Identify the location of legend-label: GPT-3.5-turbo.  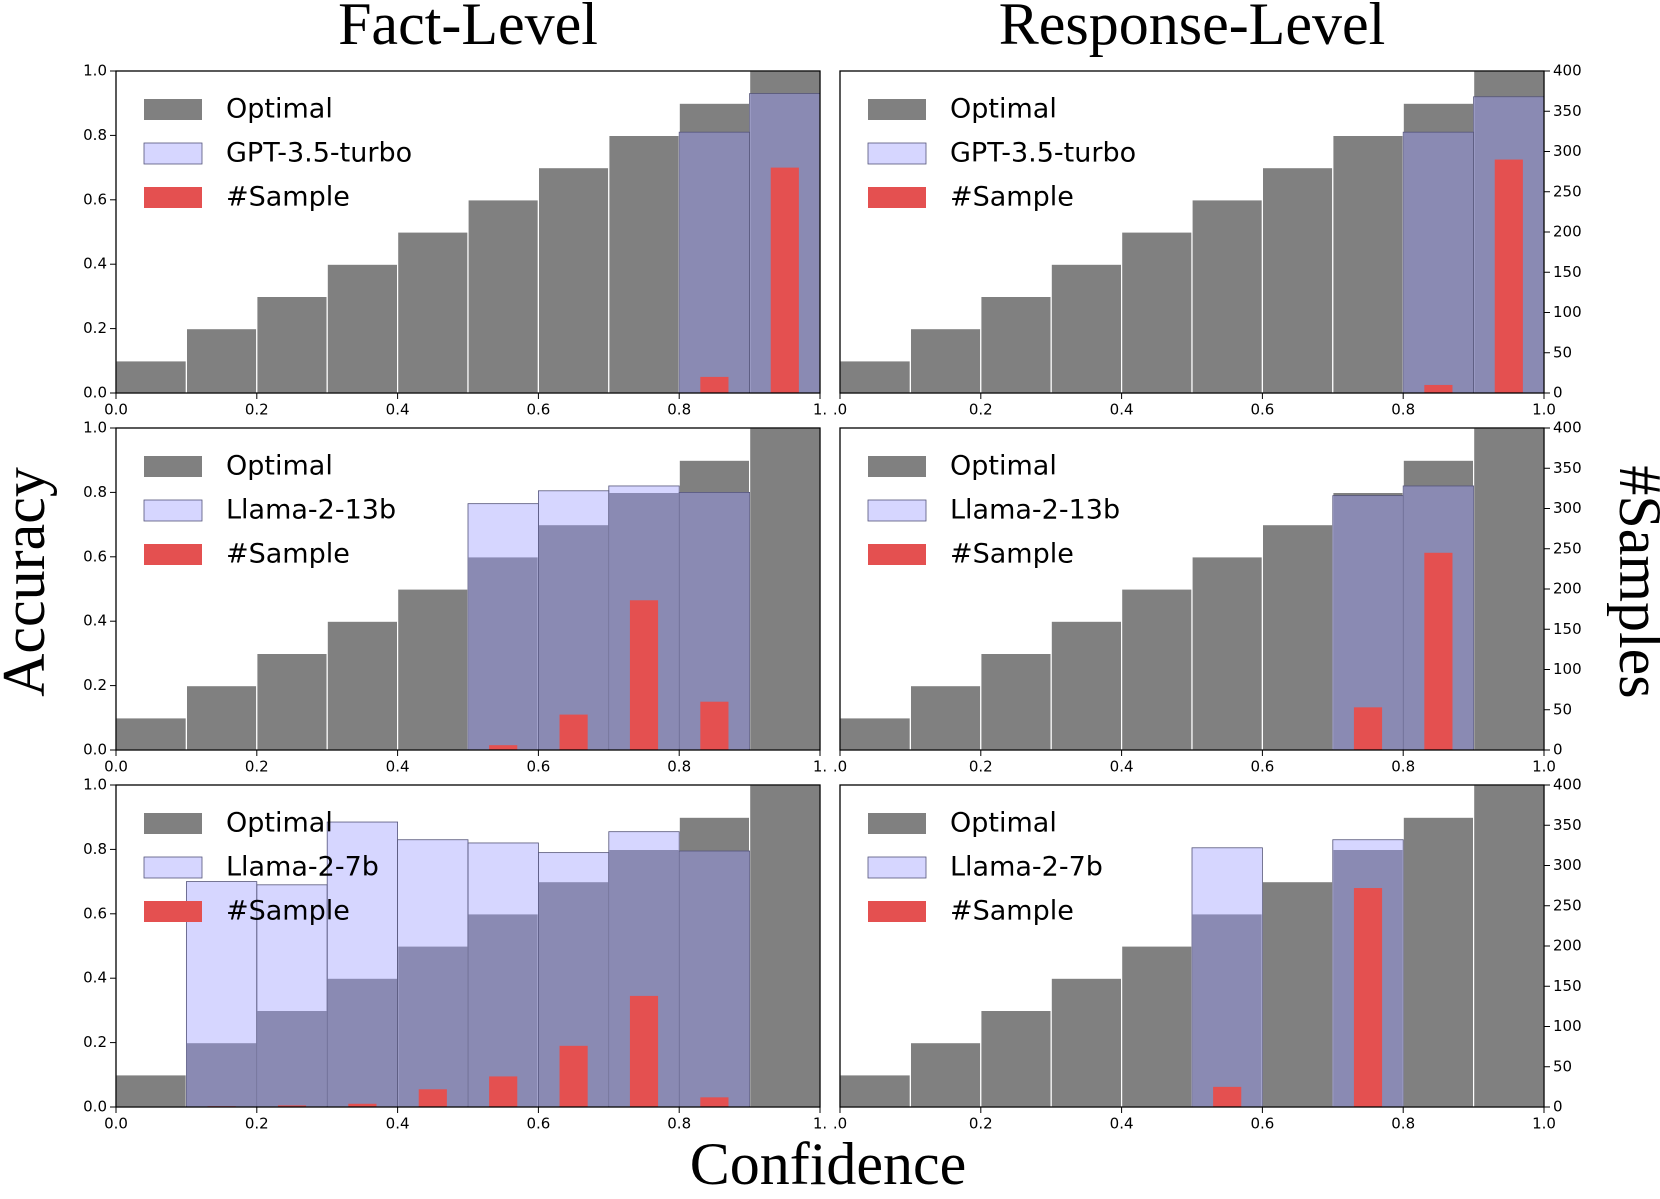
(319, 153).